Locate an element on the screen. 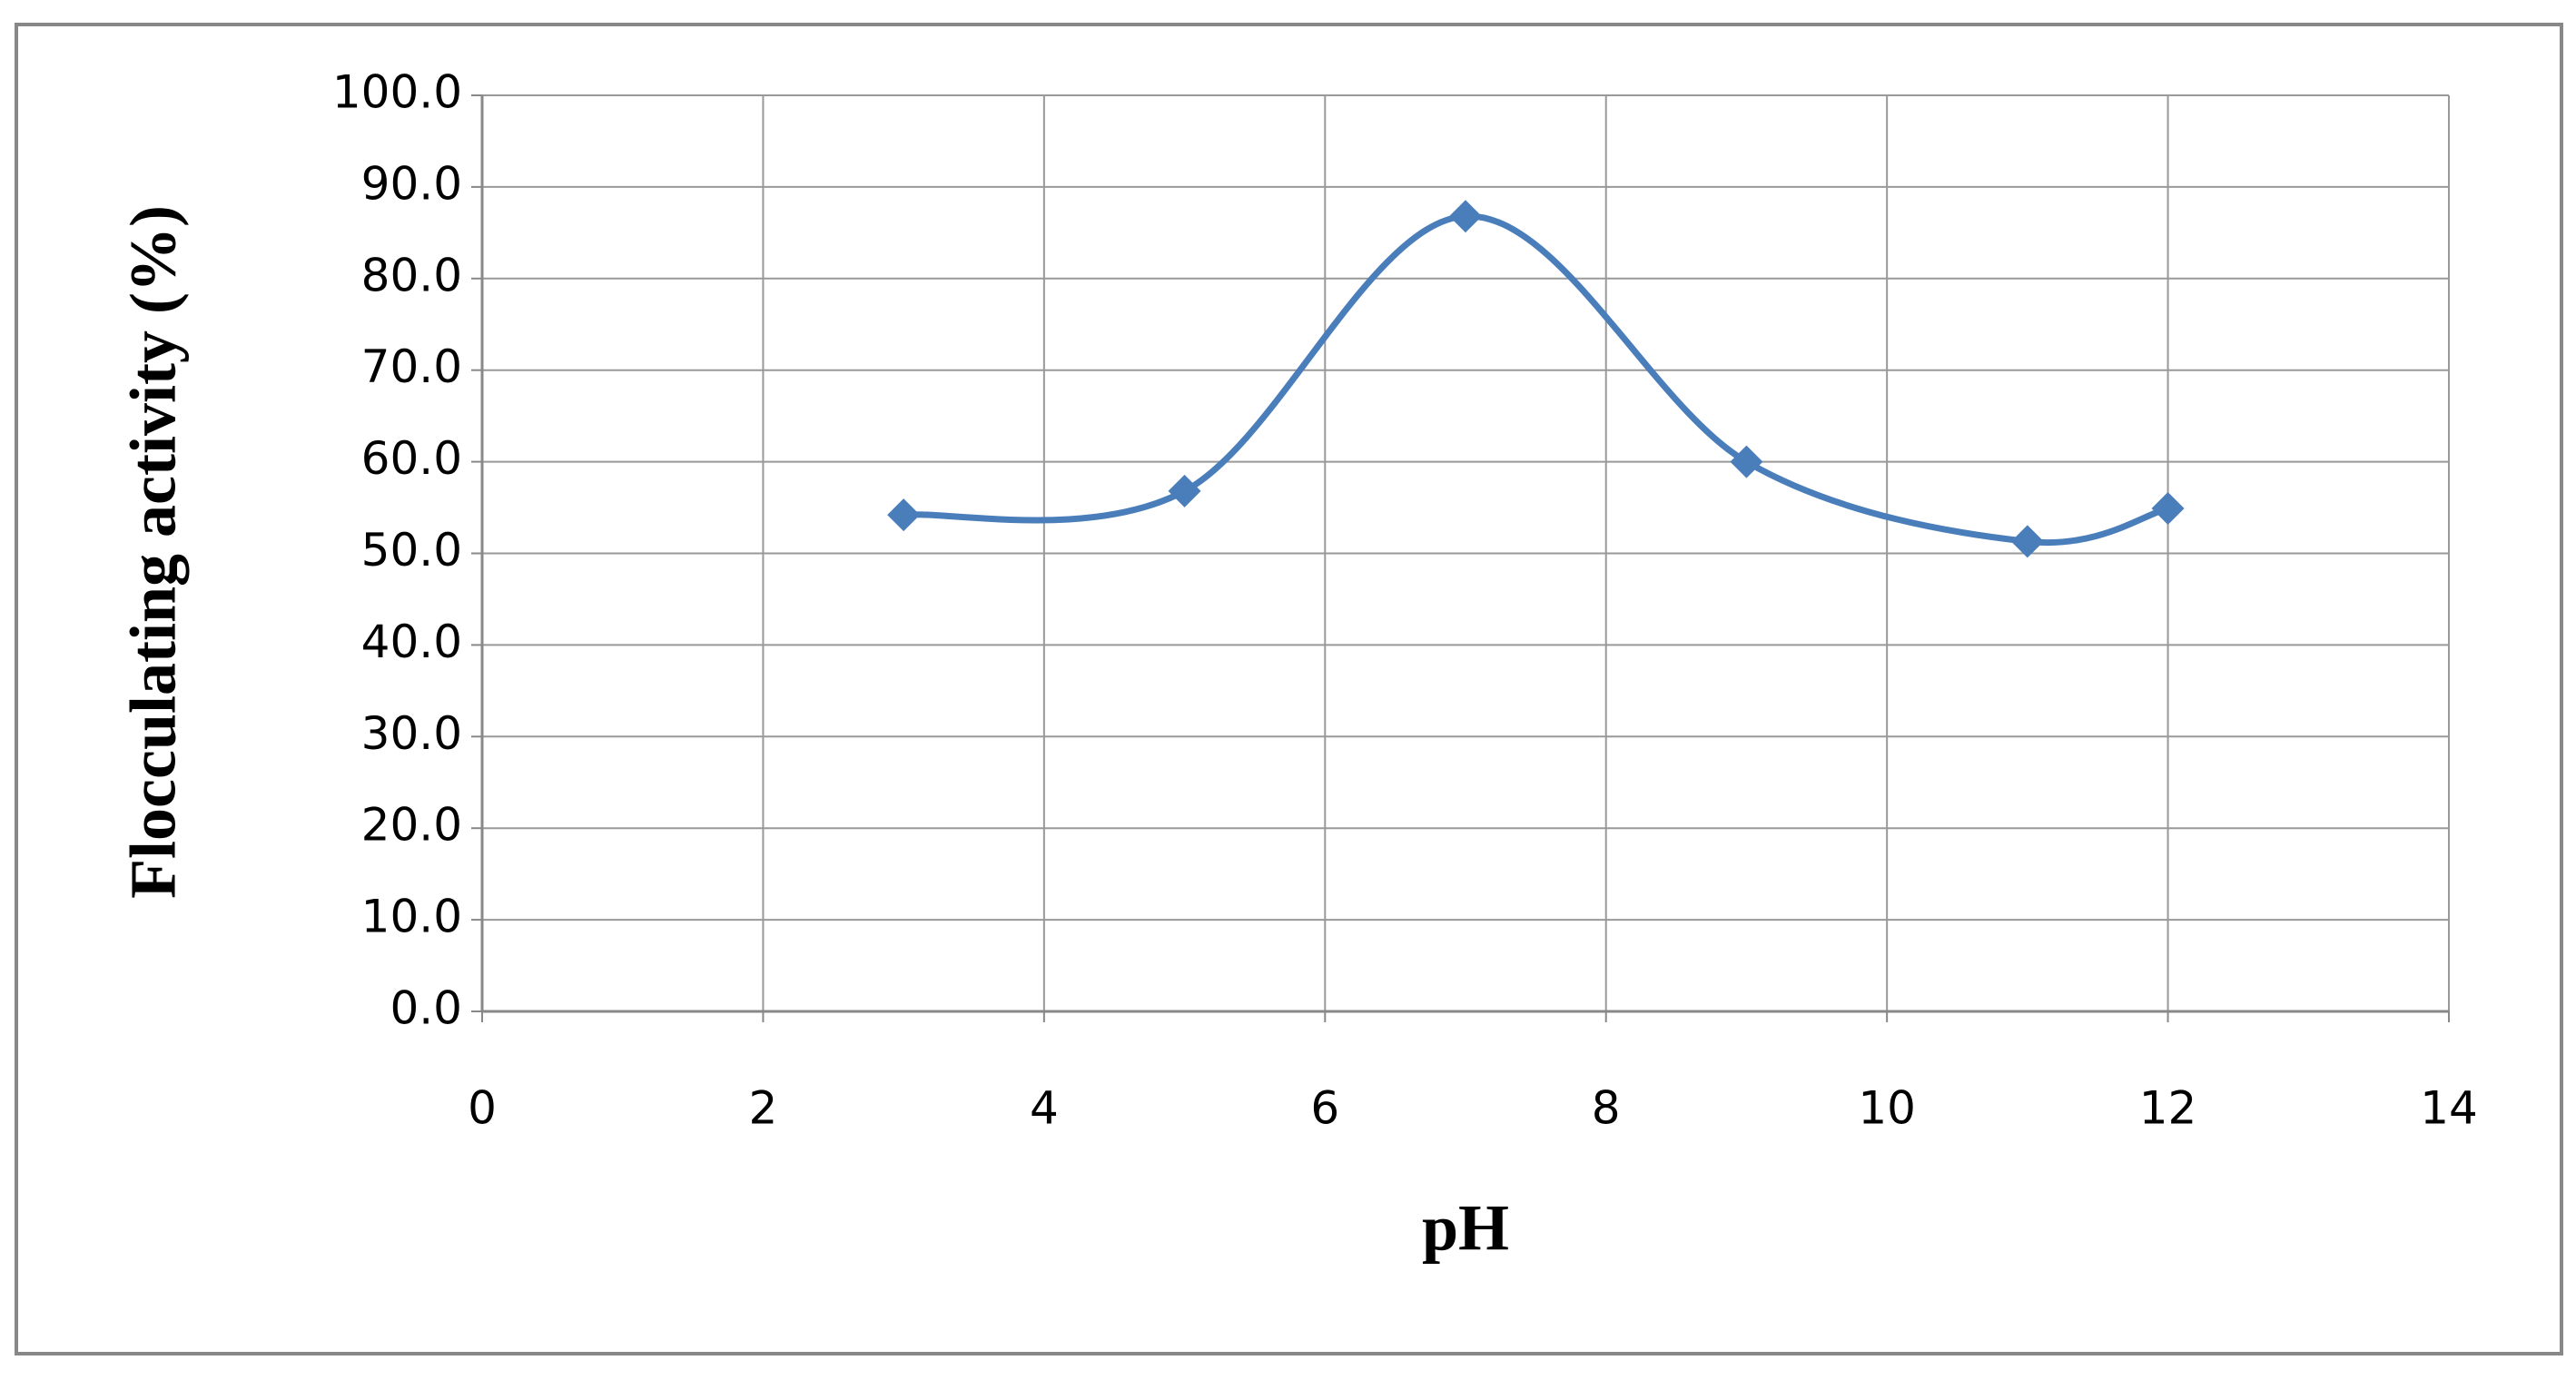 The image size is (2576, 1380). x-axis-title: pH is located at coordinates (1465, 1228).